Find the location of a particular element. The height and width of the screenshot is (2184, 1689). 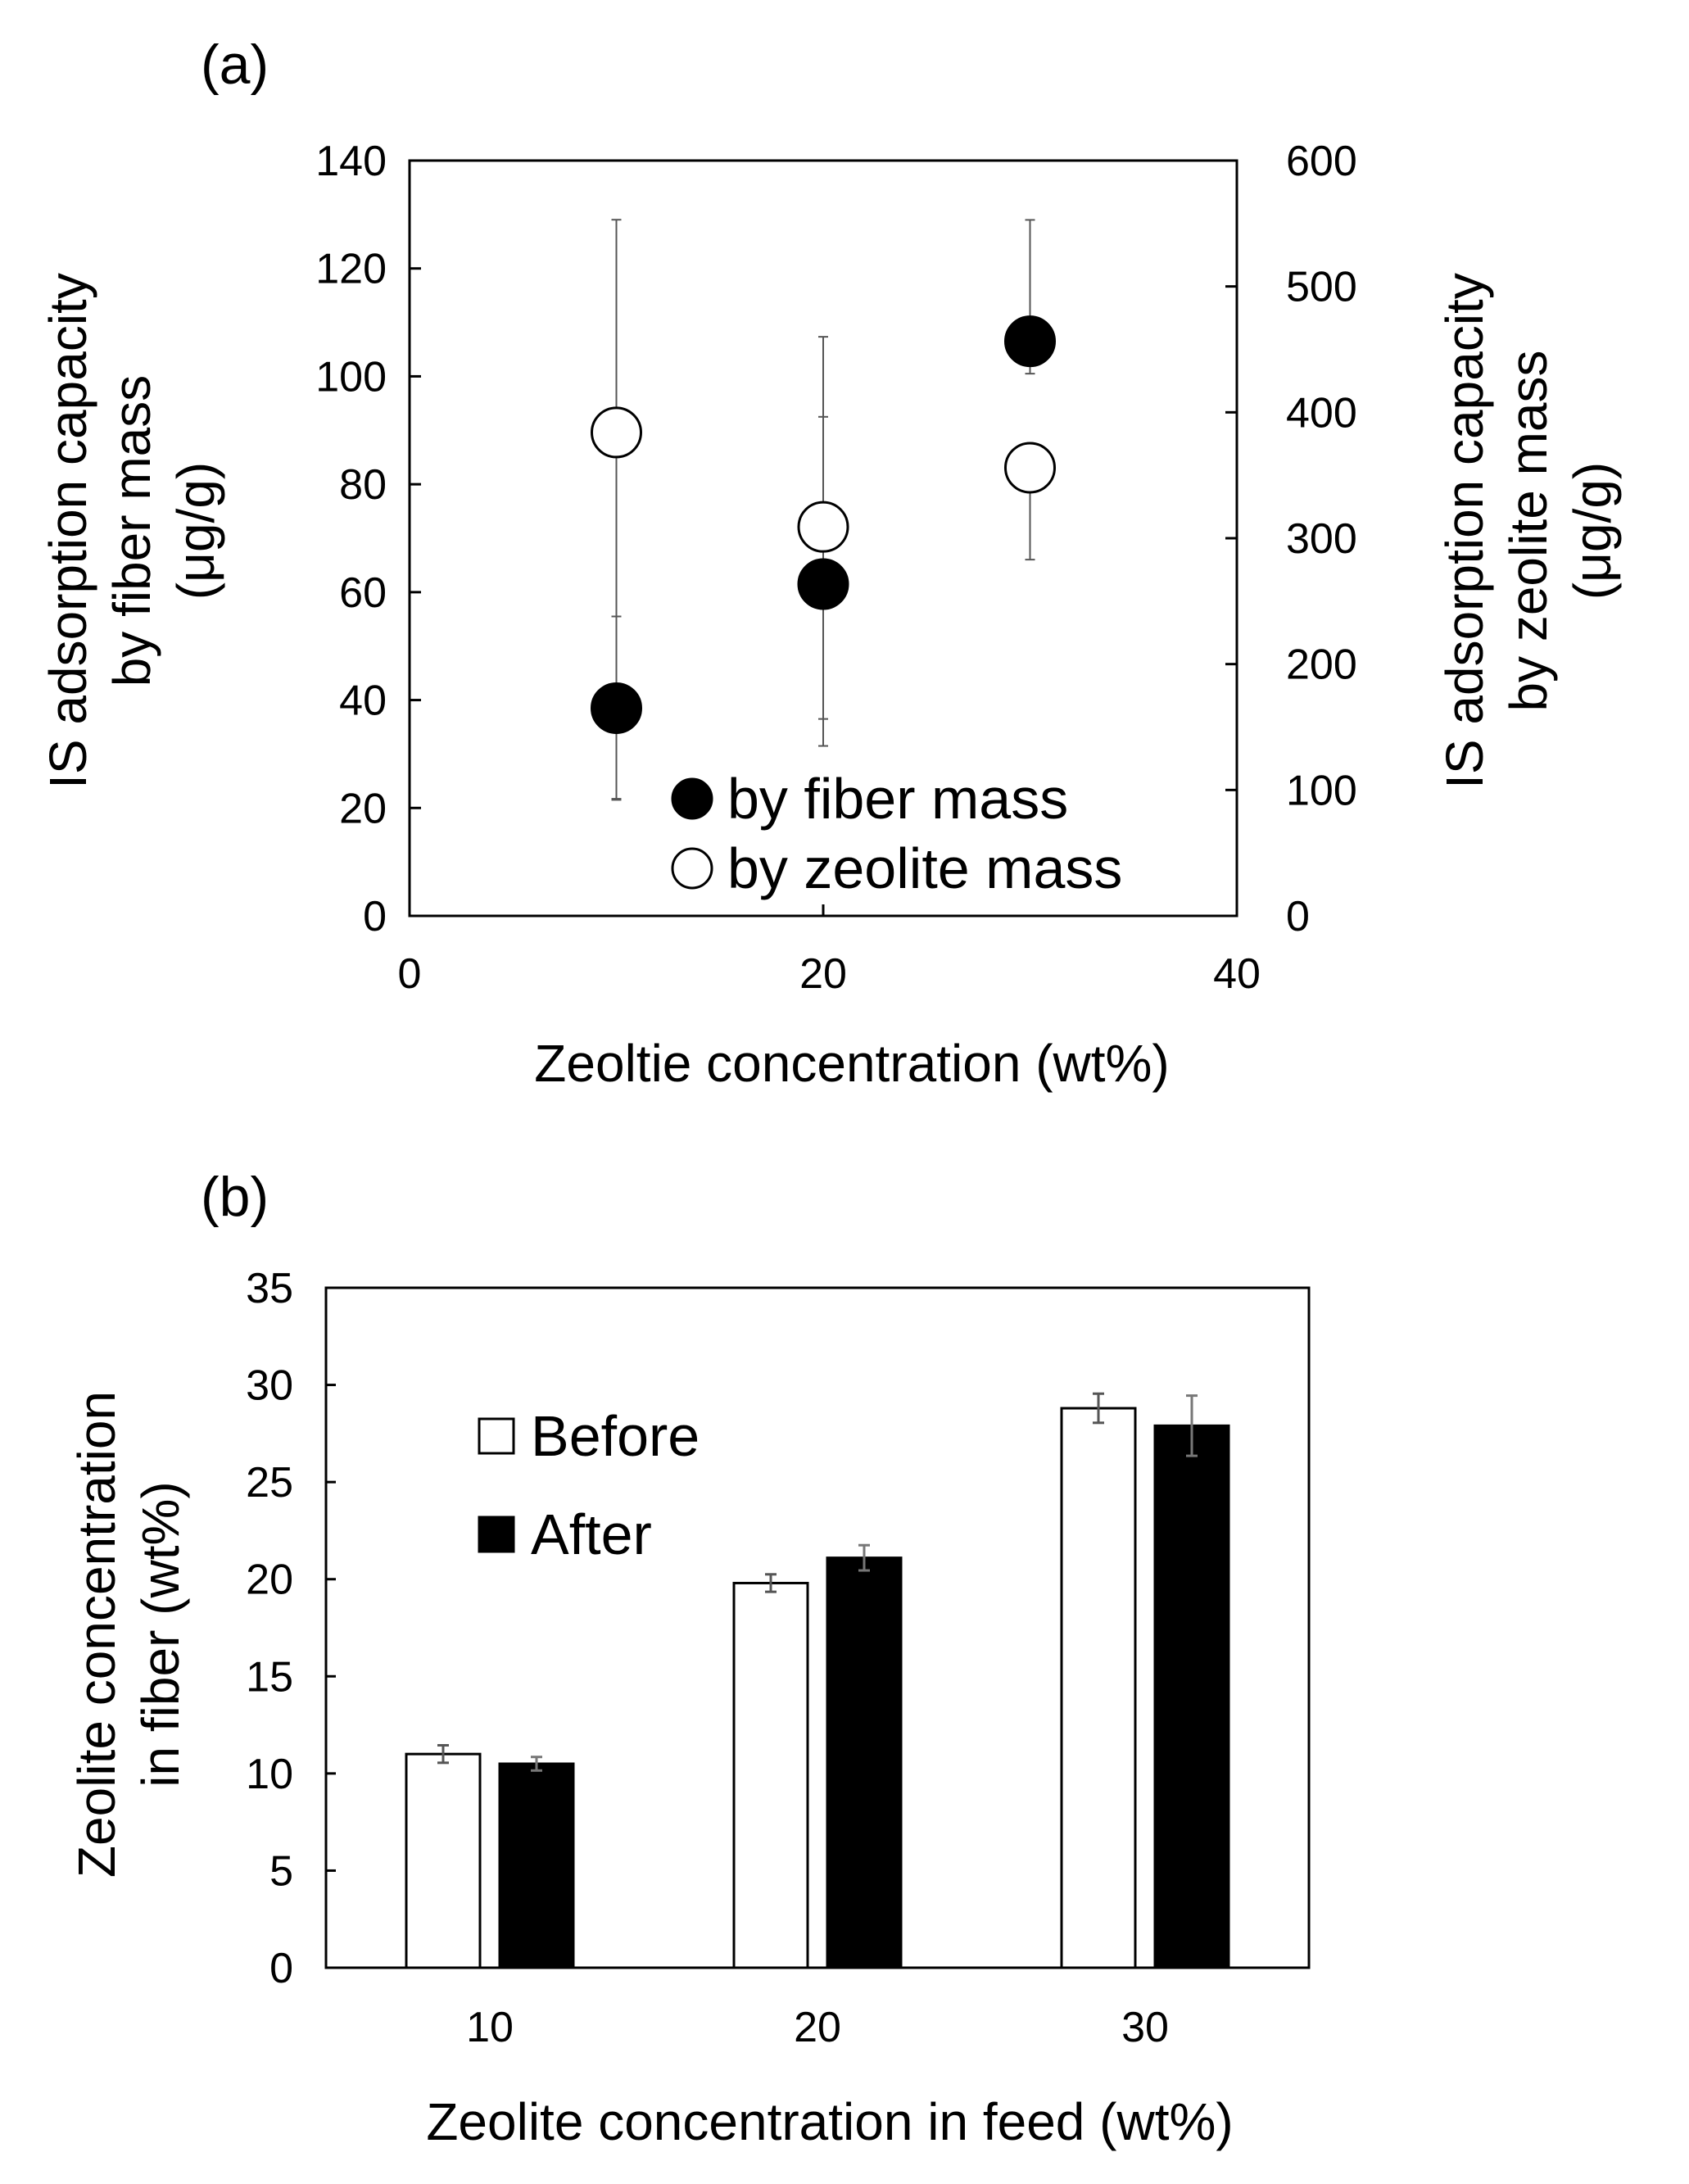

legend-label-fiber: by fiber mass is located at coordinates (897, 799).